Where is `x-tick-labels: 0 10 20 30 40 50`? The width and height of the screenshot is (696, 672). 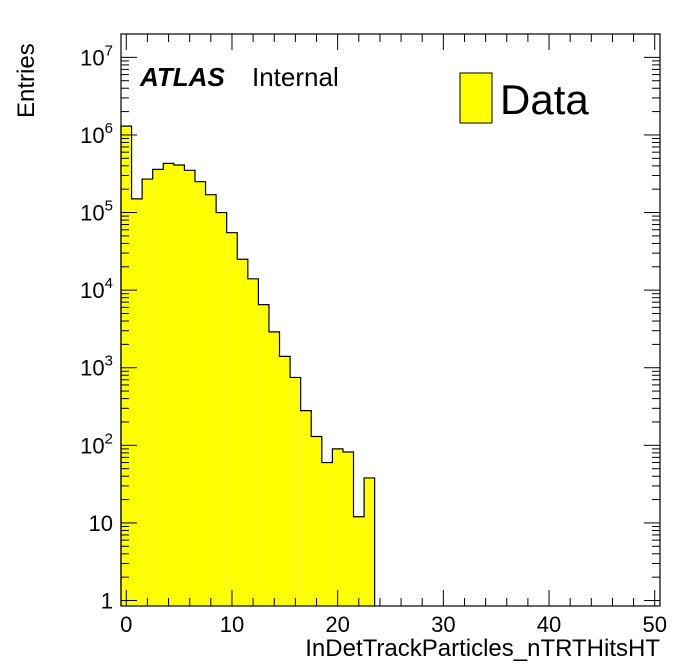 x-tick-labels: 0 10 20 30 40 50 is located at coordinates (393, 624).